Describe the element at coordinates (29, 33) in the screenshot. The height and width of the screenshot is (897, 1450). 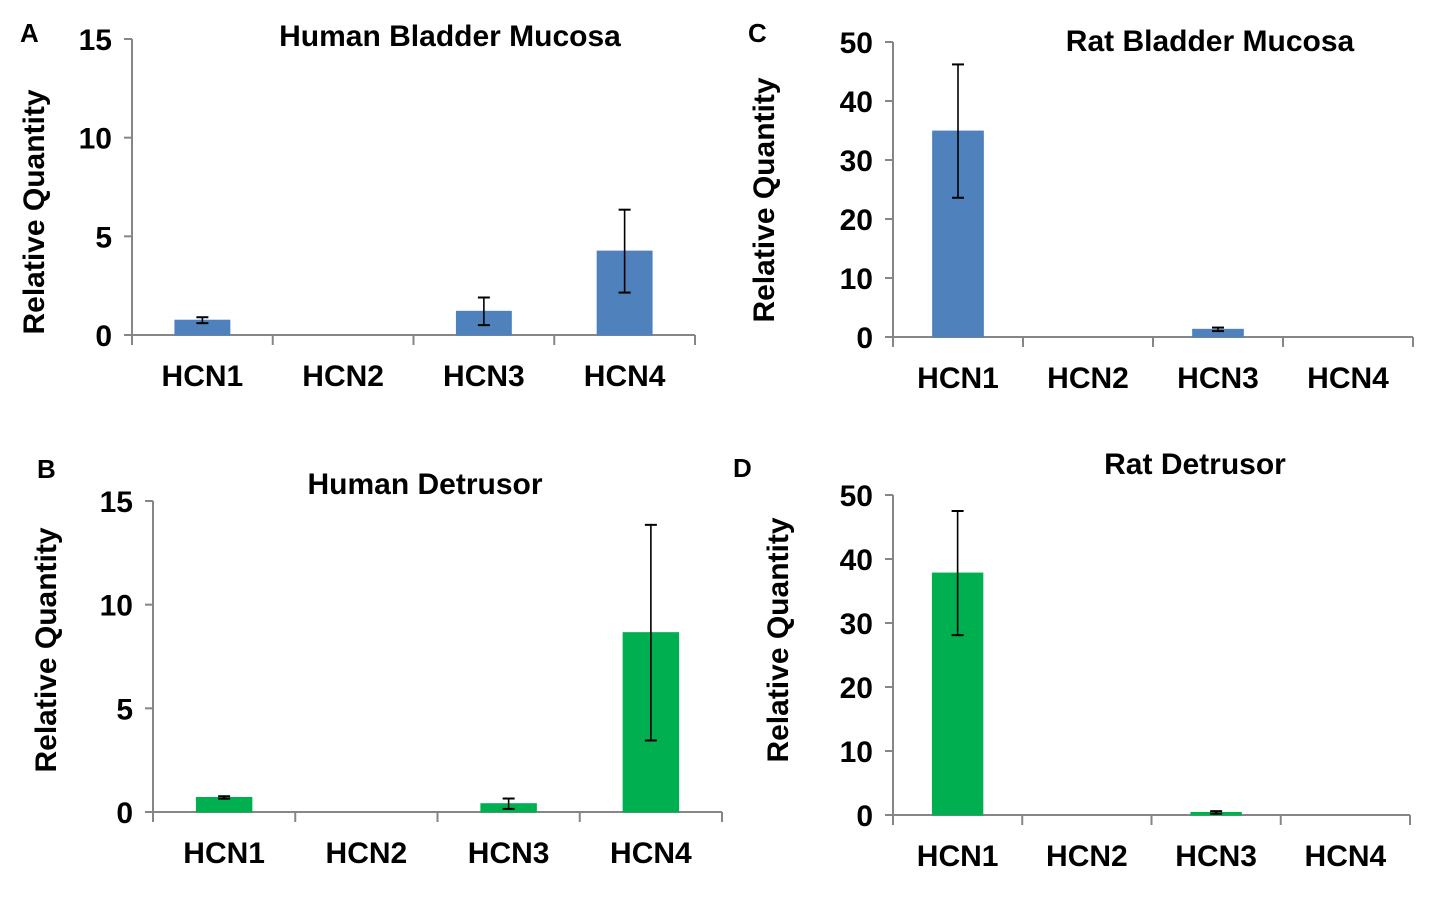
I see `panel-letter: A` at that location.